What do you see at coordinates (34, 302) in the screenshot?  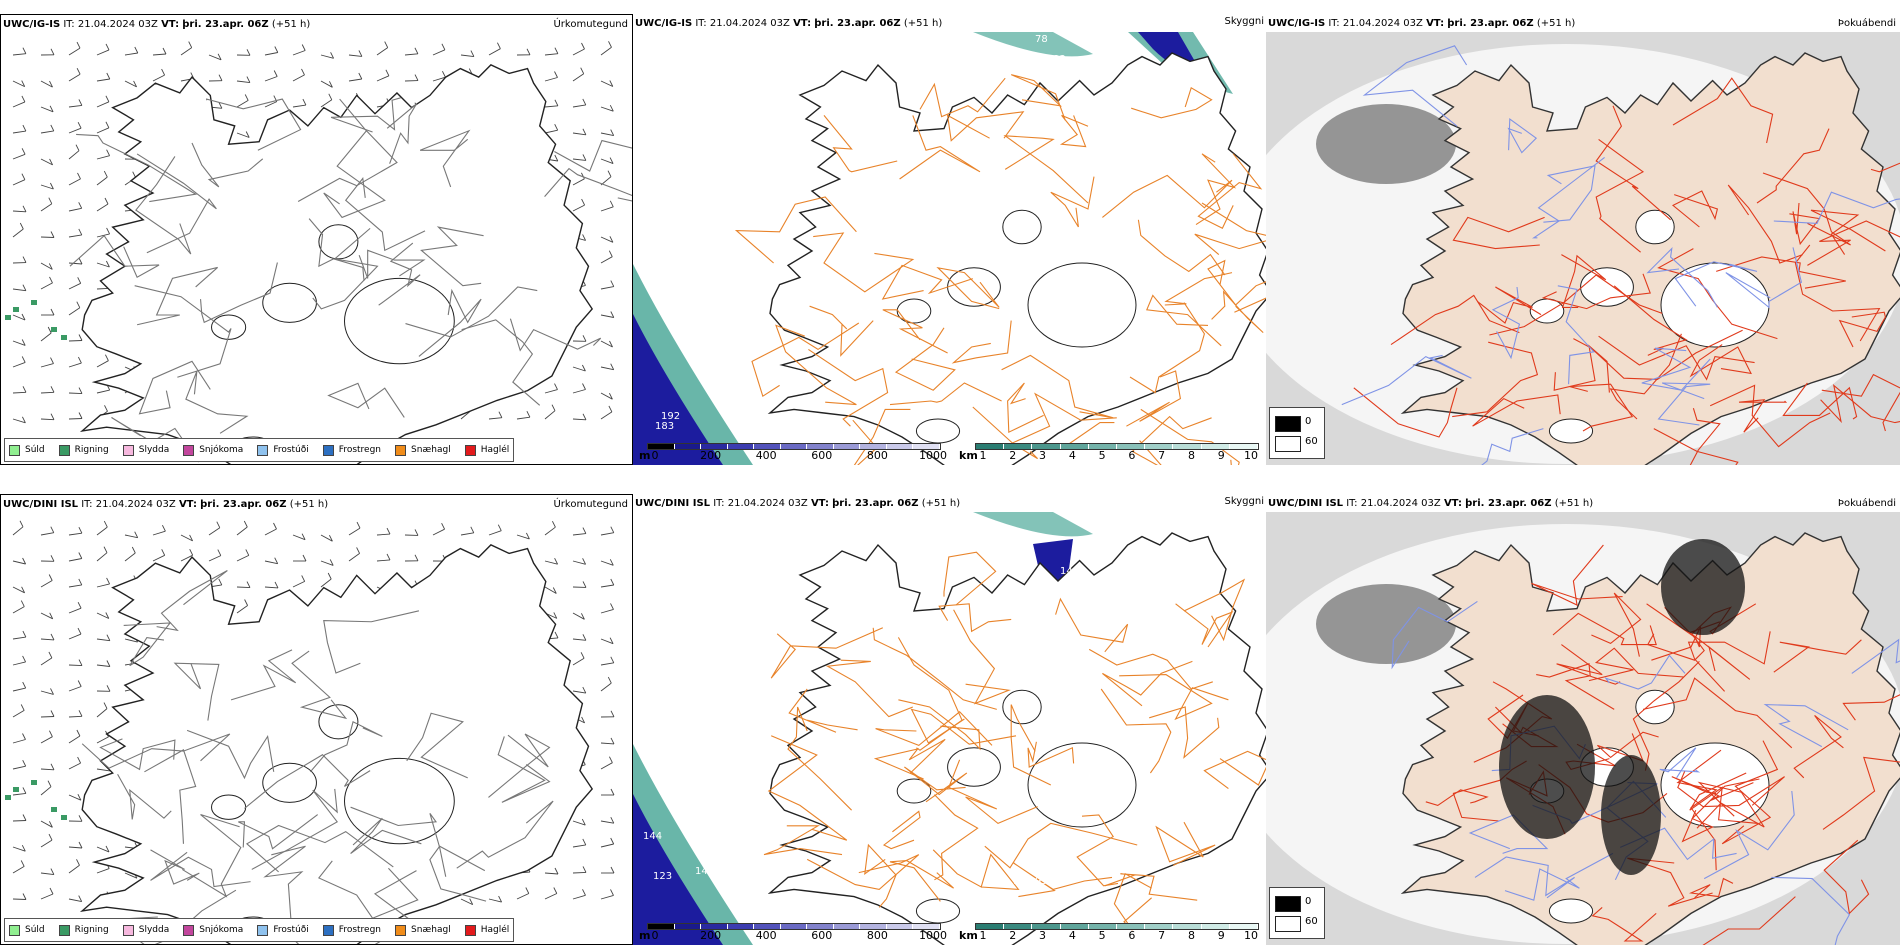 I see `rain-cell` at bounding box center [34, 302].